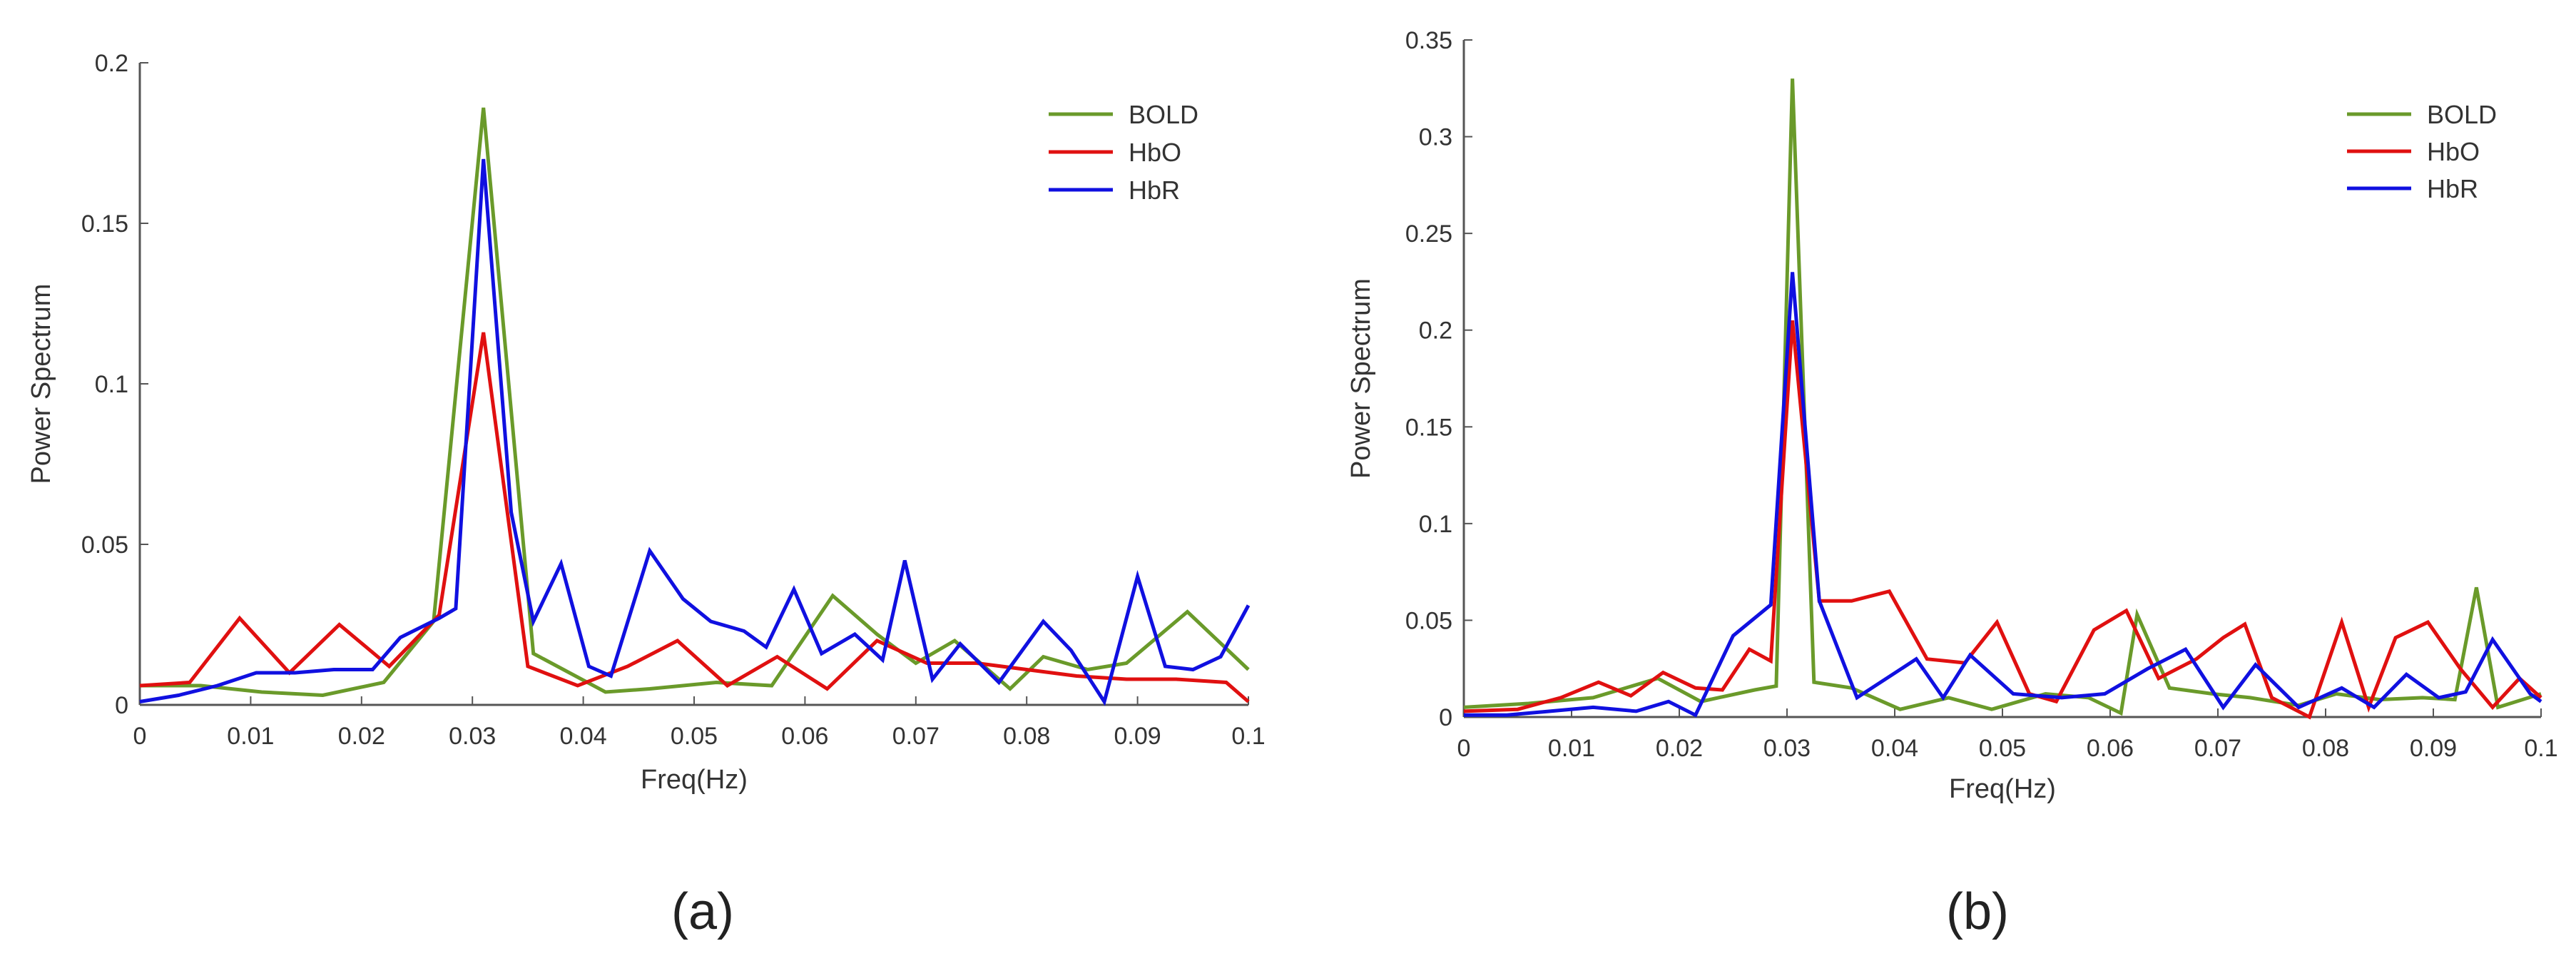 The image size is (2576, 976). Describe the element at coordinates (1977, 911) in the screenshot. I see `panel-caption: (b)` at that location.